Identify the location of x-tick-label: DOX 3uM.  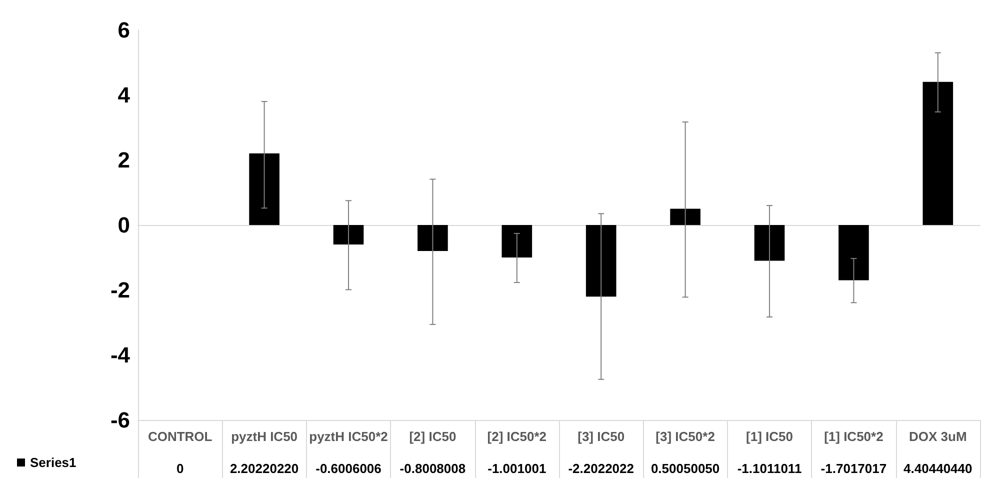
(938, 436).